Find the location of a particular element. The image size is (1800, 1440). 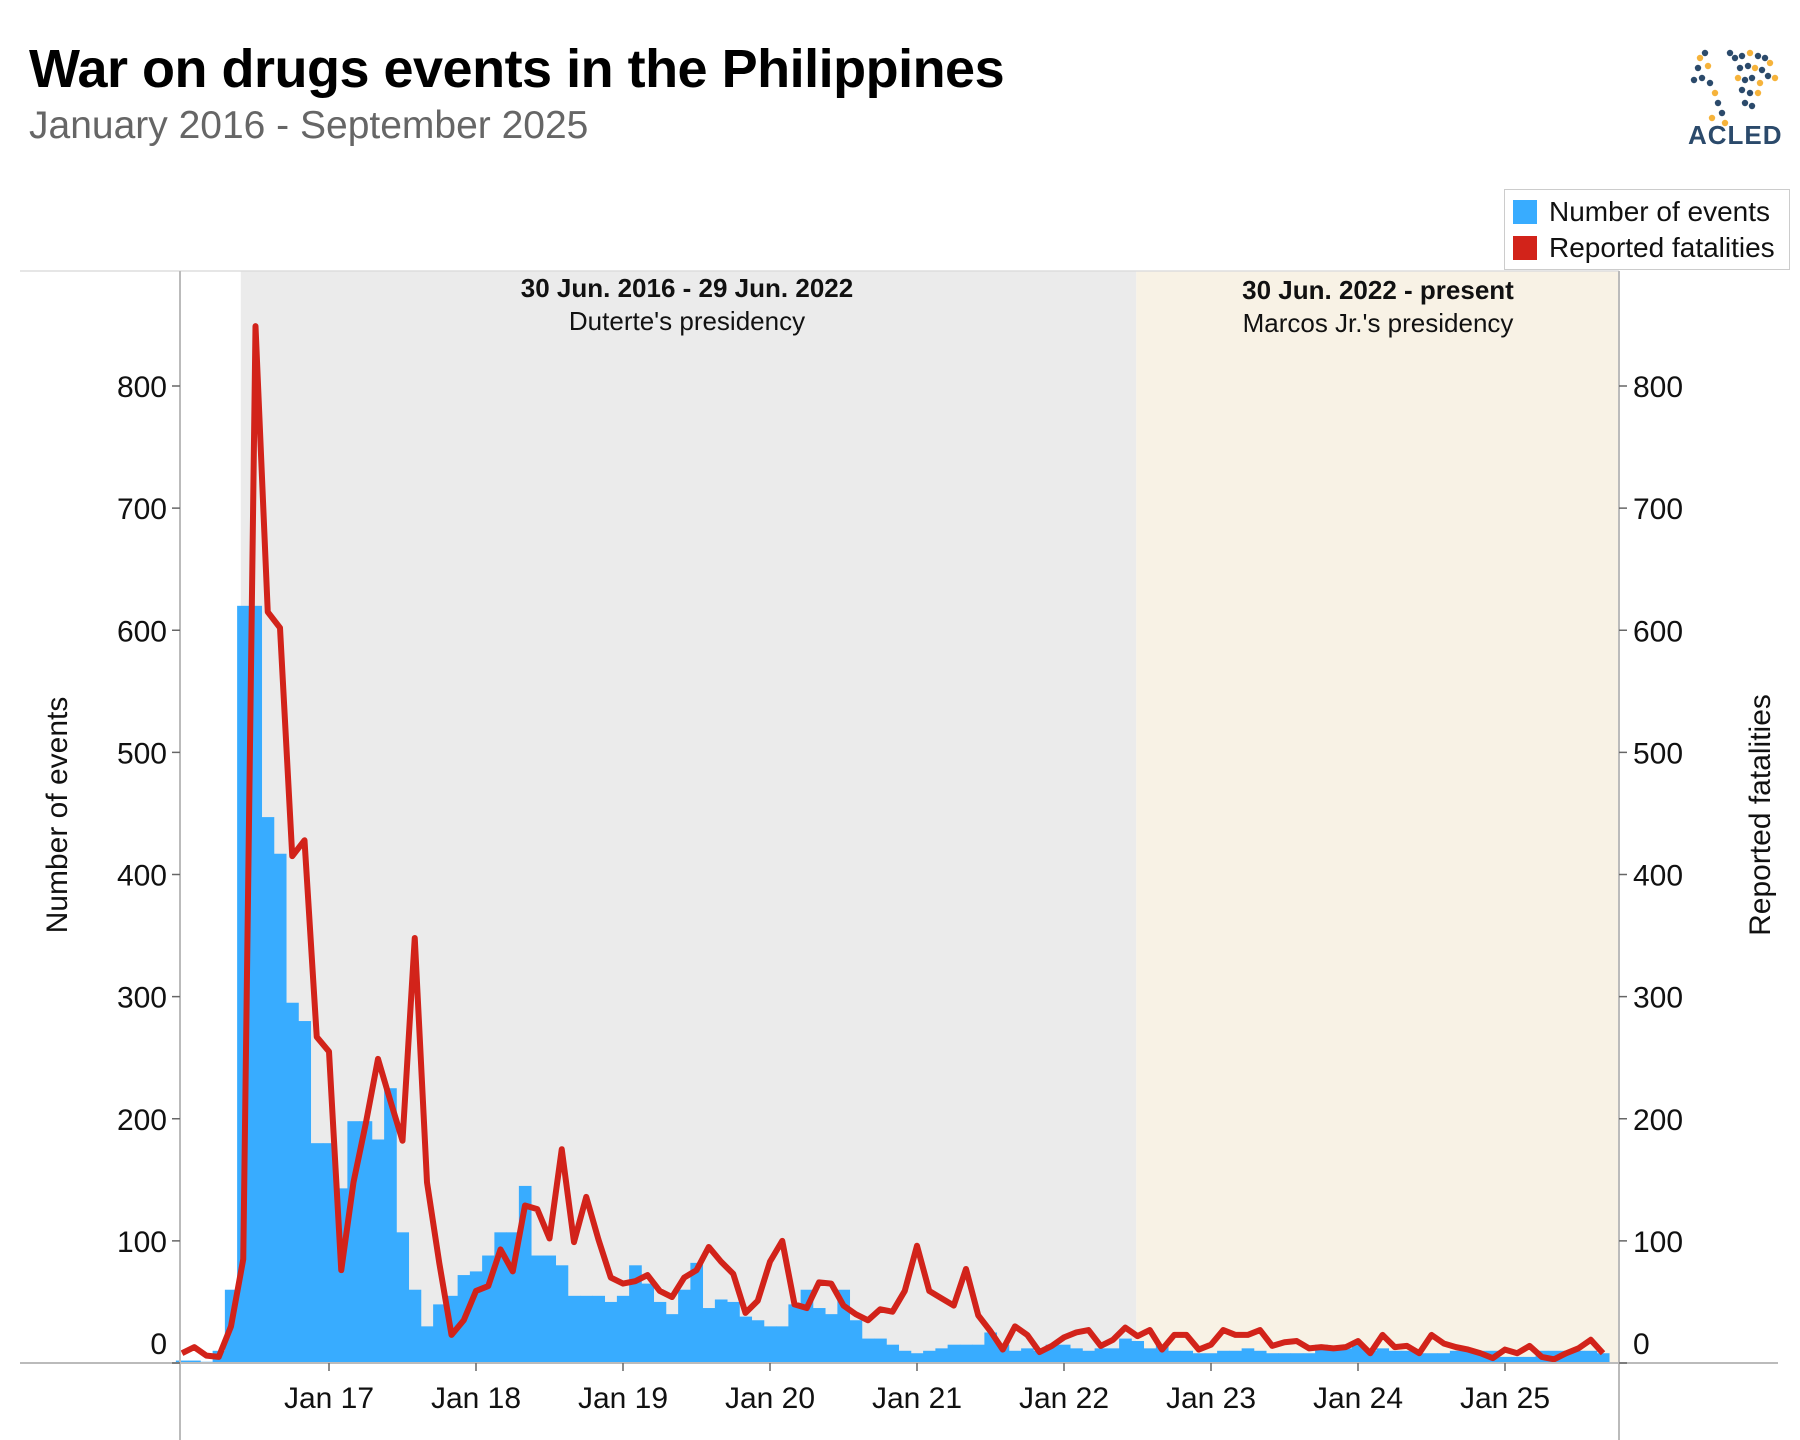

y-tick-label-left: 200 is located at coordinates (142, 1120).